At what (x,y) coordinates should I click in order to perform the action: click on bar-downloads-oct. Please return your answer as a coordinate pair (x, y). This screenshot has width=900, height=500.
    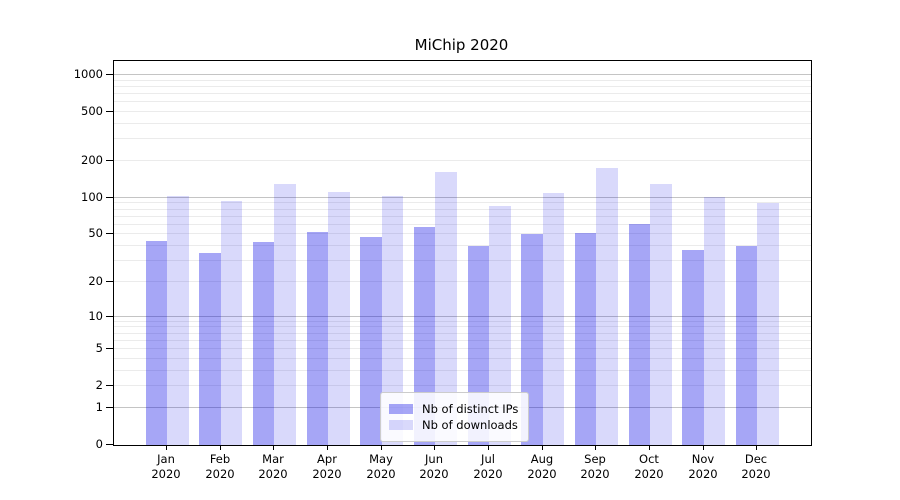
    Looking at the image, I should click on (661, 314).